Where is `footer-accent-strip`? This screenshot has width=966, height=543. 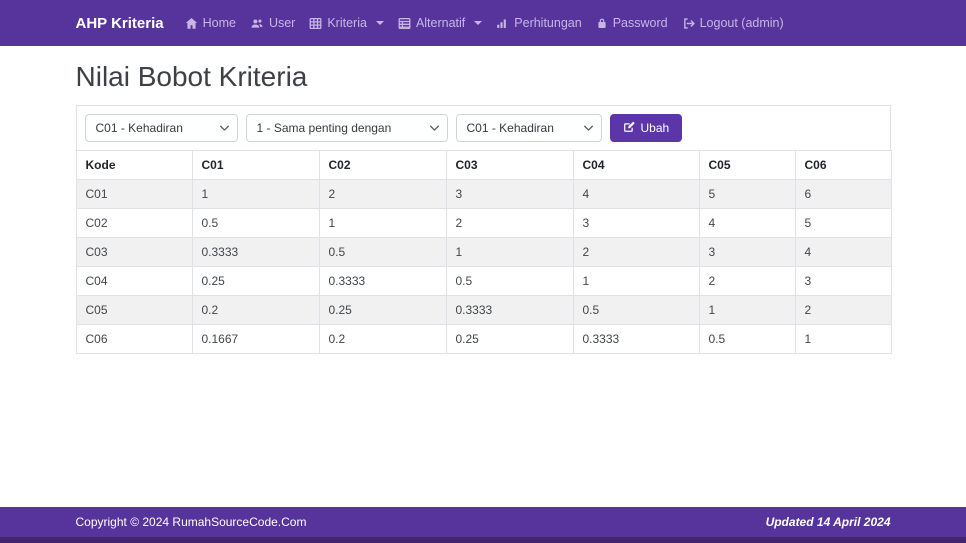 footer-accent-strip is located at coordinates (483, 540).